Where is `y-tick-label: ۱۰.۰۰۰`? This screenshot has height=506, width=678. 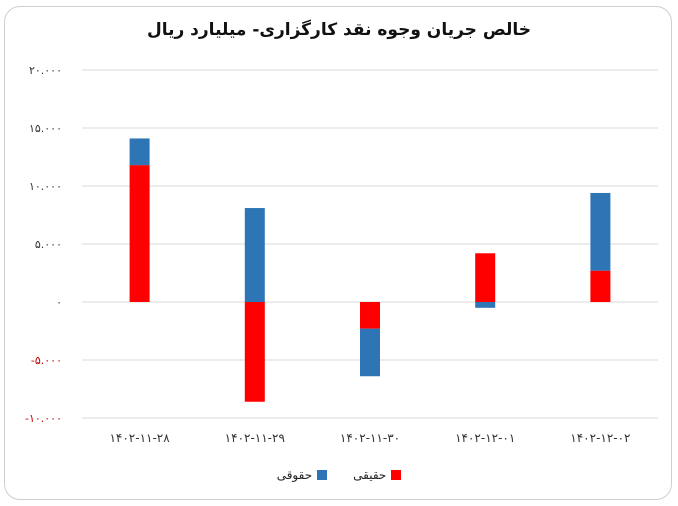 y-tick-label: ۱۰.۰۰۰ is located at coordinates (45, 186).